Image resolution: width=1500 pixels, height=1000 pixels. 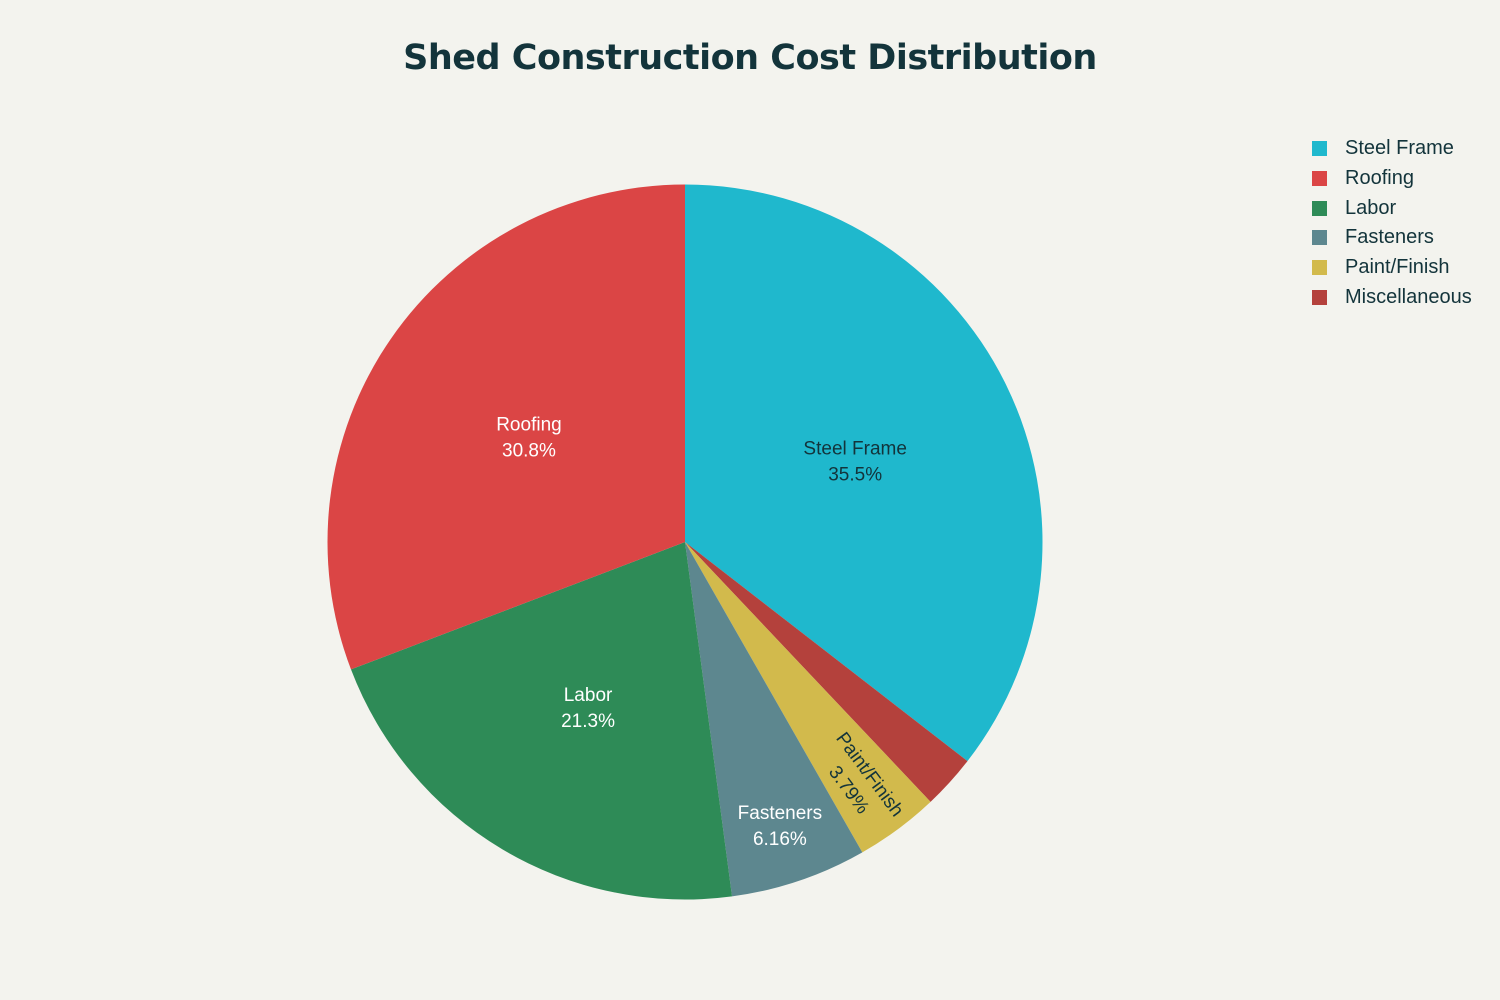 I want to click on legend-item: Paint/Finish, so click(x=1392, y=268).